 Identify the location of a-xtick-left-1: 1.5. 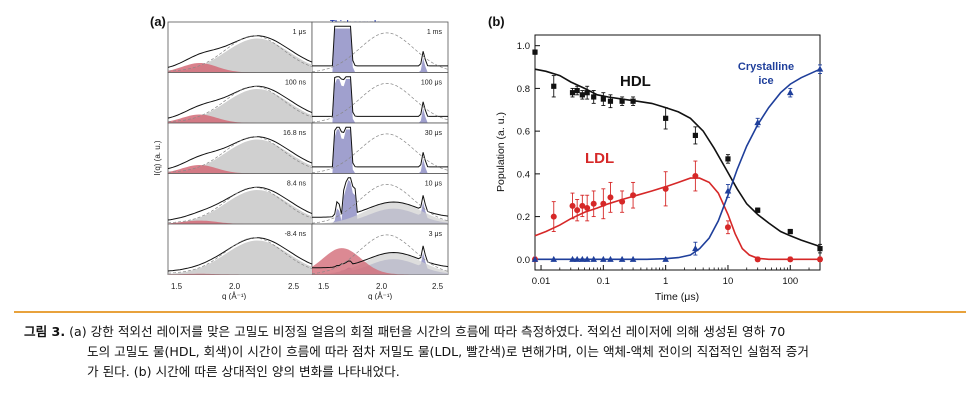
(177, 286).